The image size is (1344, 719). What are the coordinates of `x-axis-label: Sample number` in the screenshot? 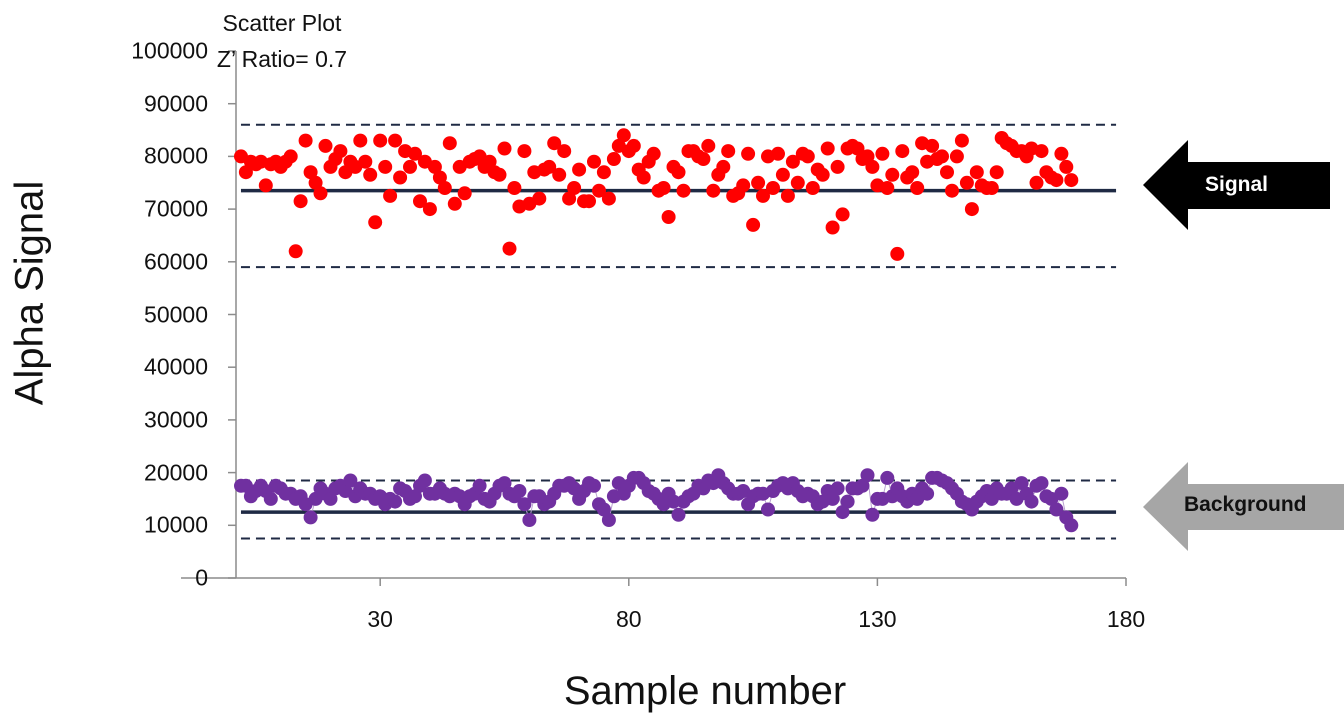 It's located at (705, 691).